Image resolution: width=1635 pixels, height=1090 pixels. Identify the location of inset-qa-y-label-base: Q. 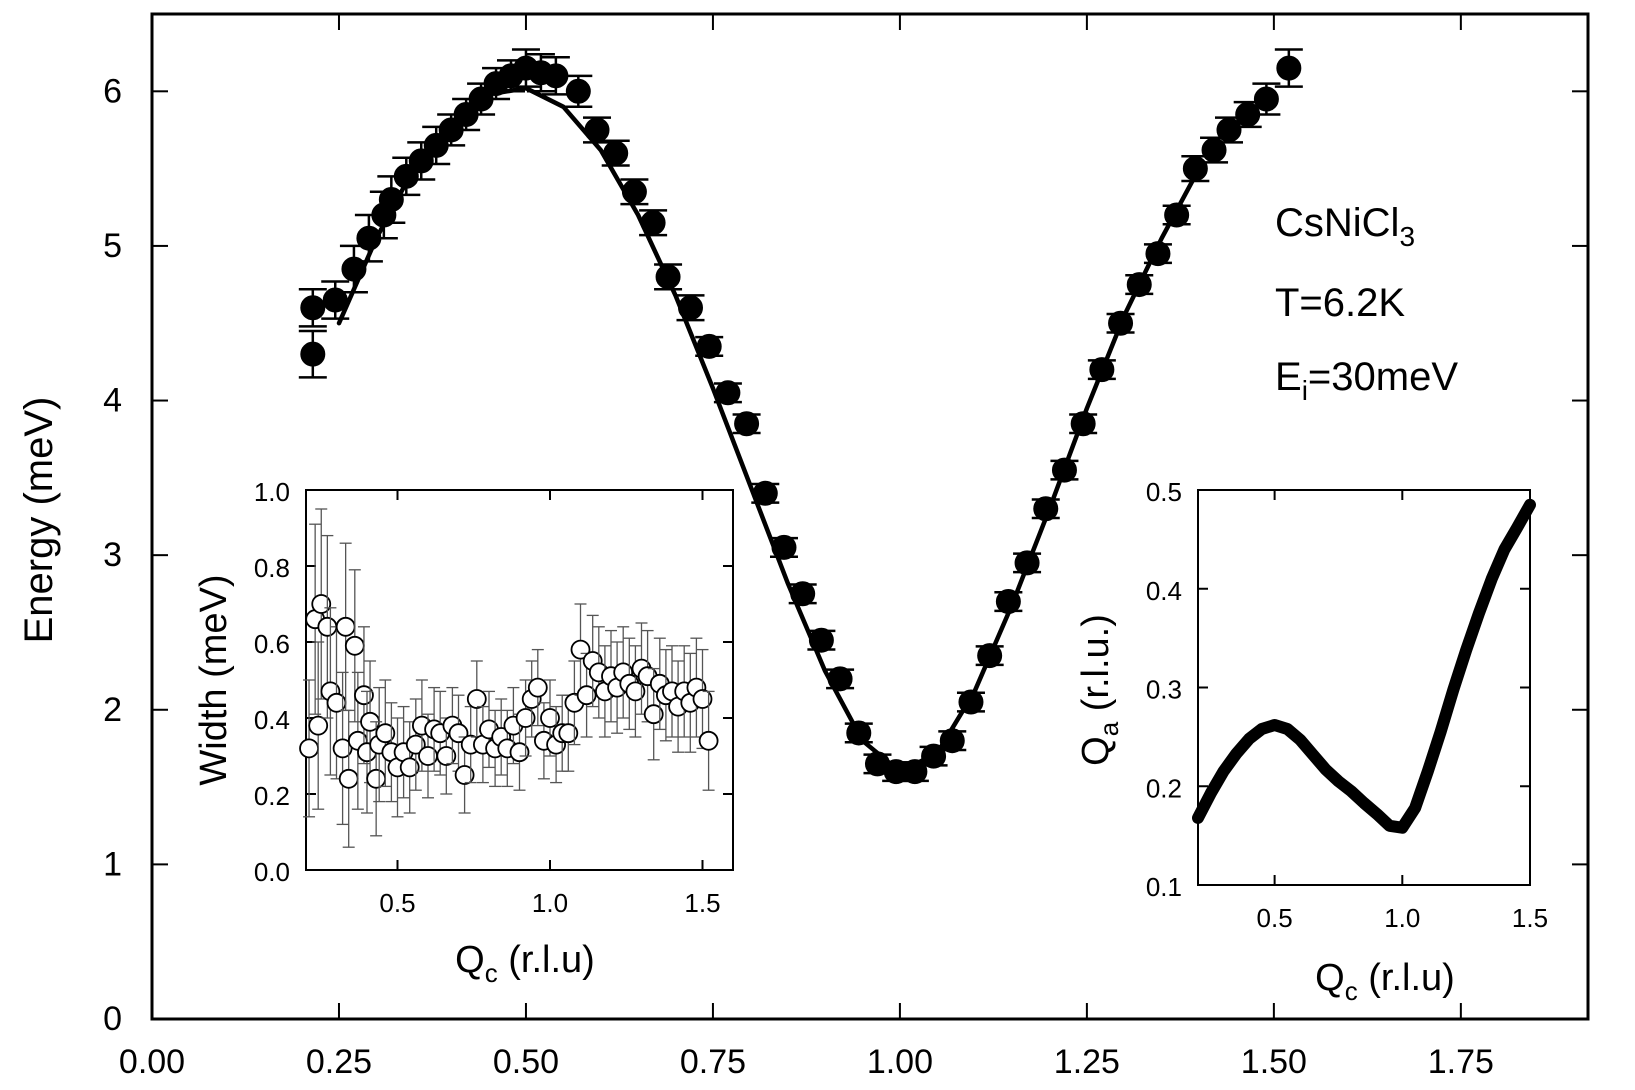
(1096, 751).